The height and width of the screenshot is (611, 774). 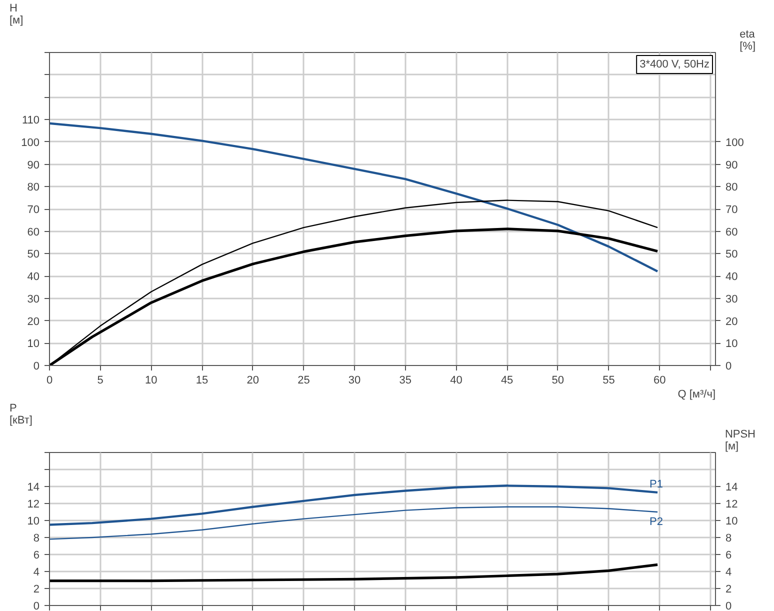 I want to click on x-tick-label: 15, so click(x=202, y=380).